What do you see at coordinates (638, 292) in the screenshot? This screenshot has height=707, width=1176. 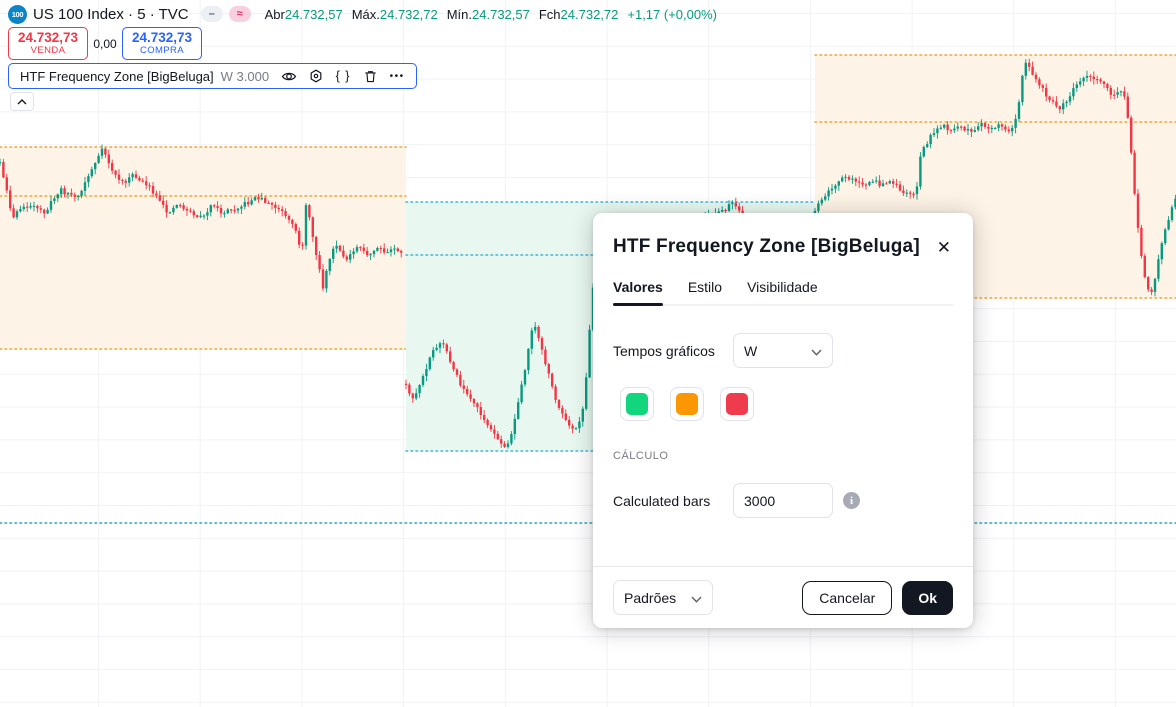 I see `tab-valores: Valores` at bounding box center [638, 292].